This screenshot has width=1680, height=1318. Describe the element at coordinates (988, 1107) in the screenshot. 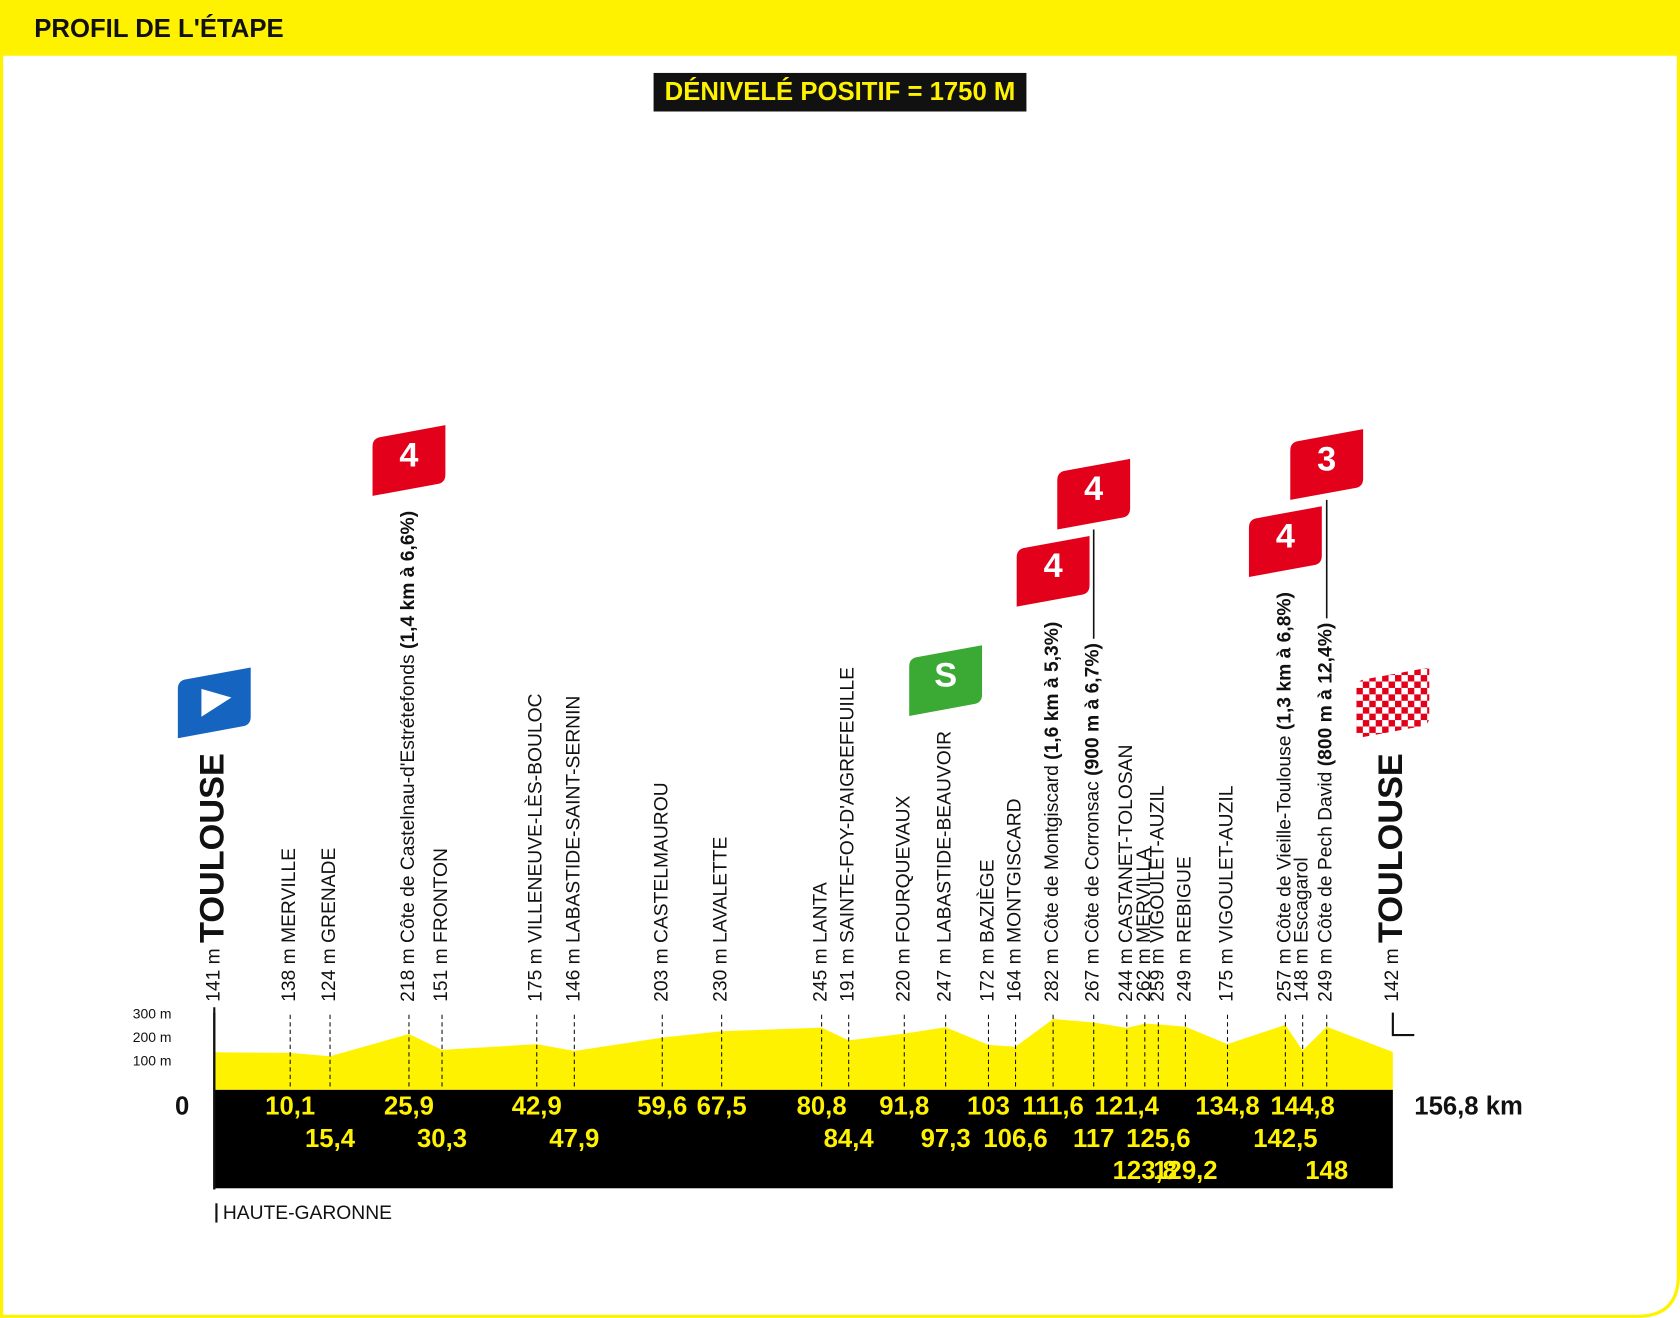

I see `km-label: 103` at that location.